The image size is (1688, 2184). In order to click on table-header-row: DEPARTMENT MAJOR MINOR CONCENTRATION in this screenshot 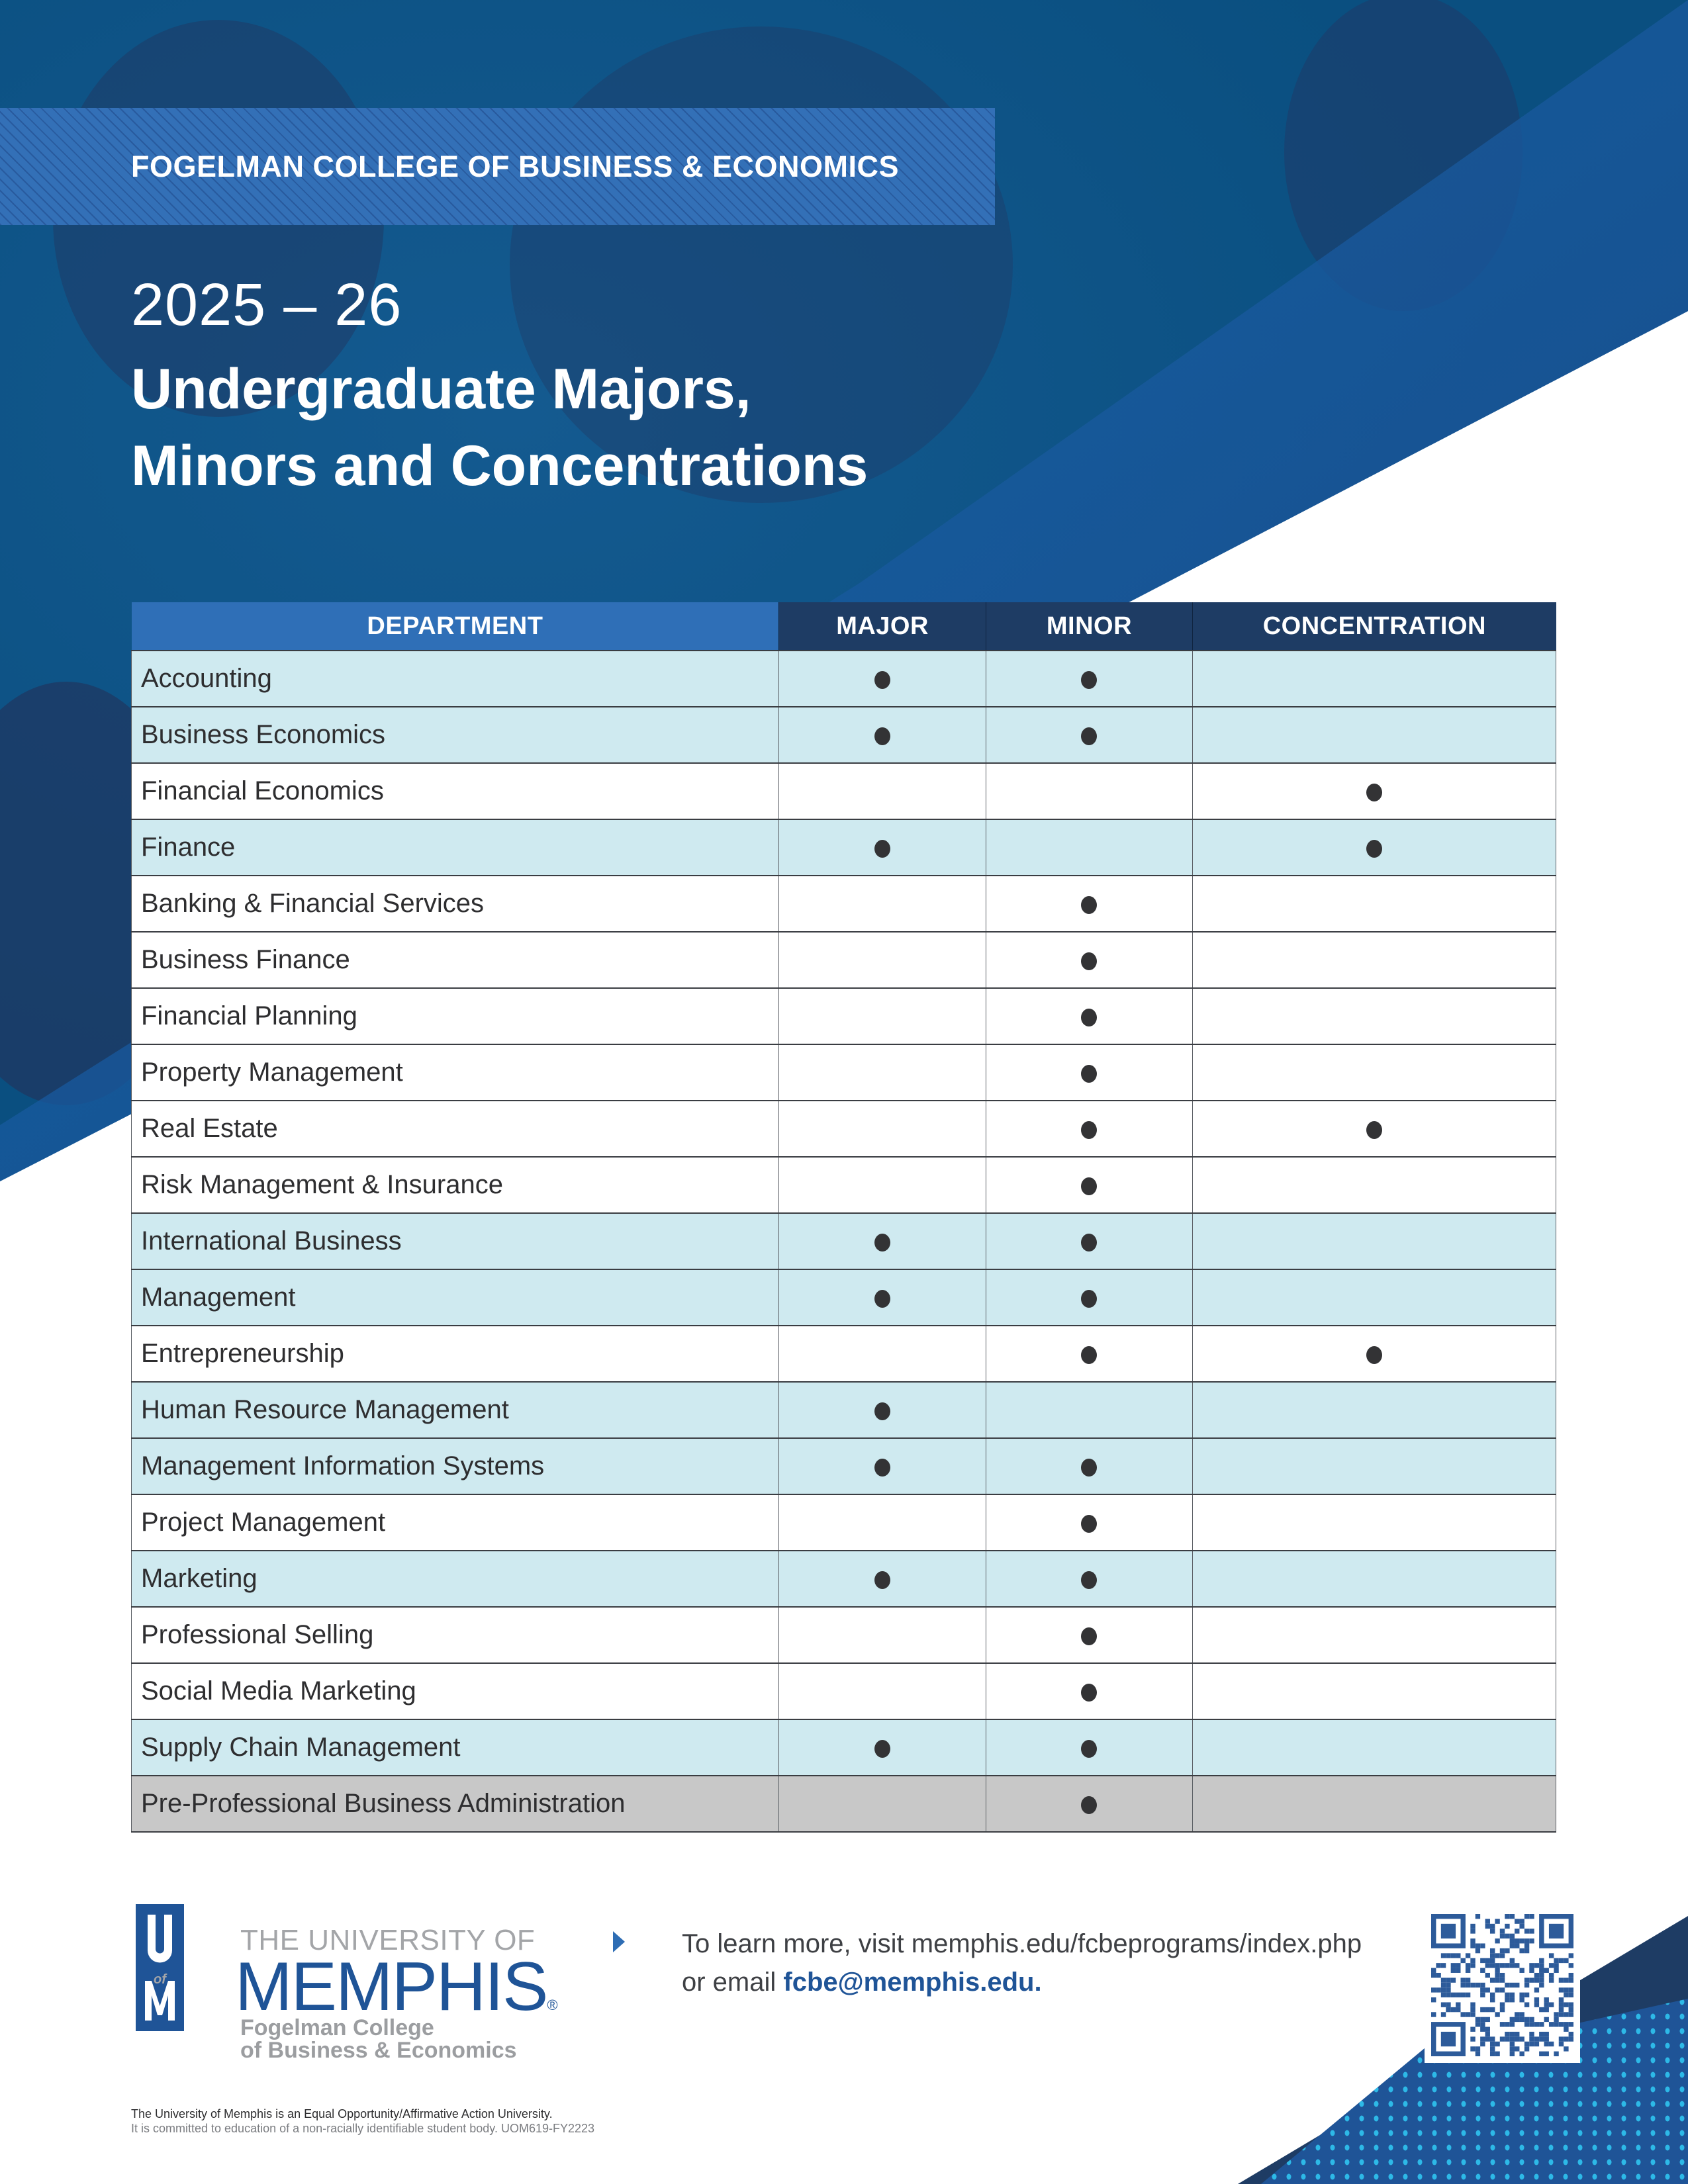, I will do `click(843, 626)`.